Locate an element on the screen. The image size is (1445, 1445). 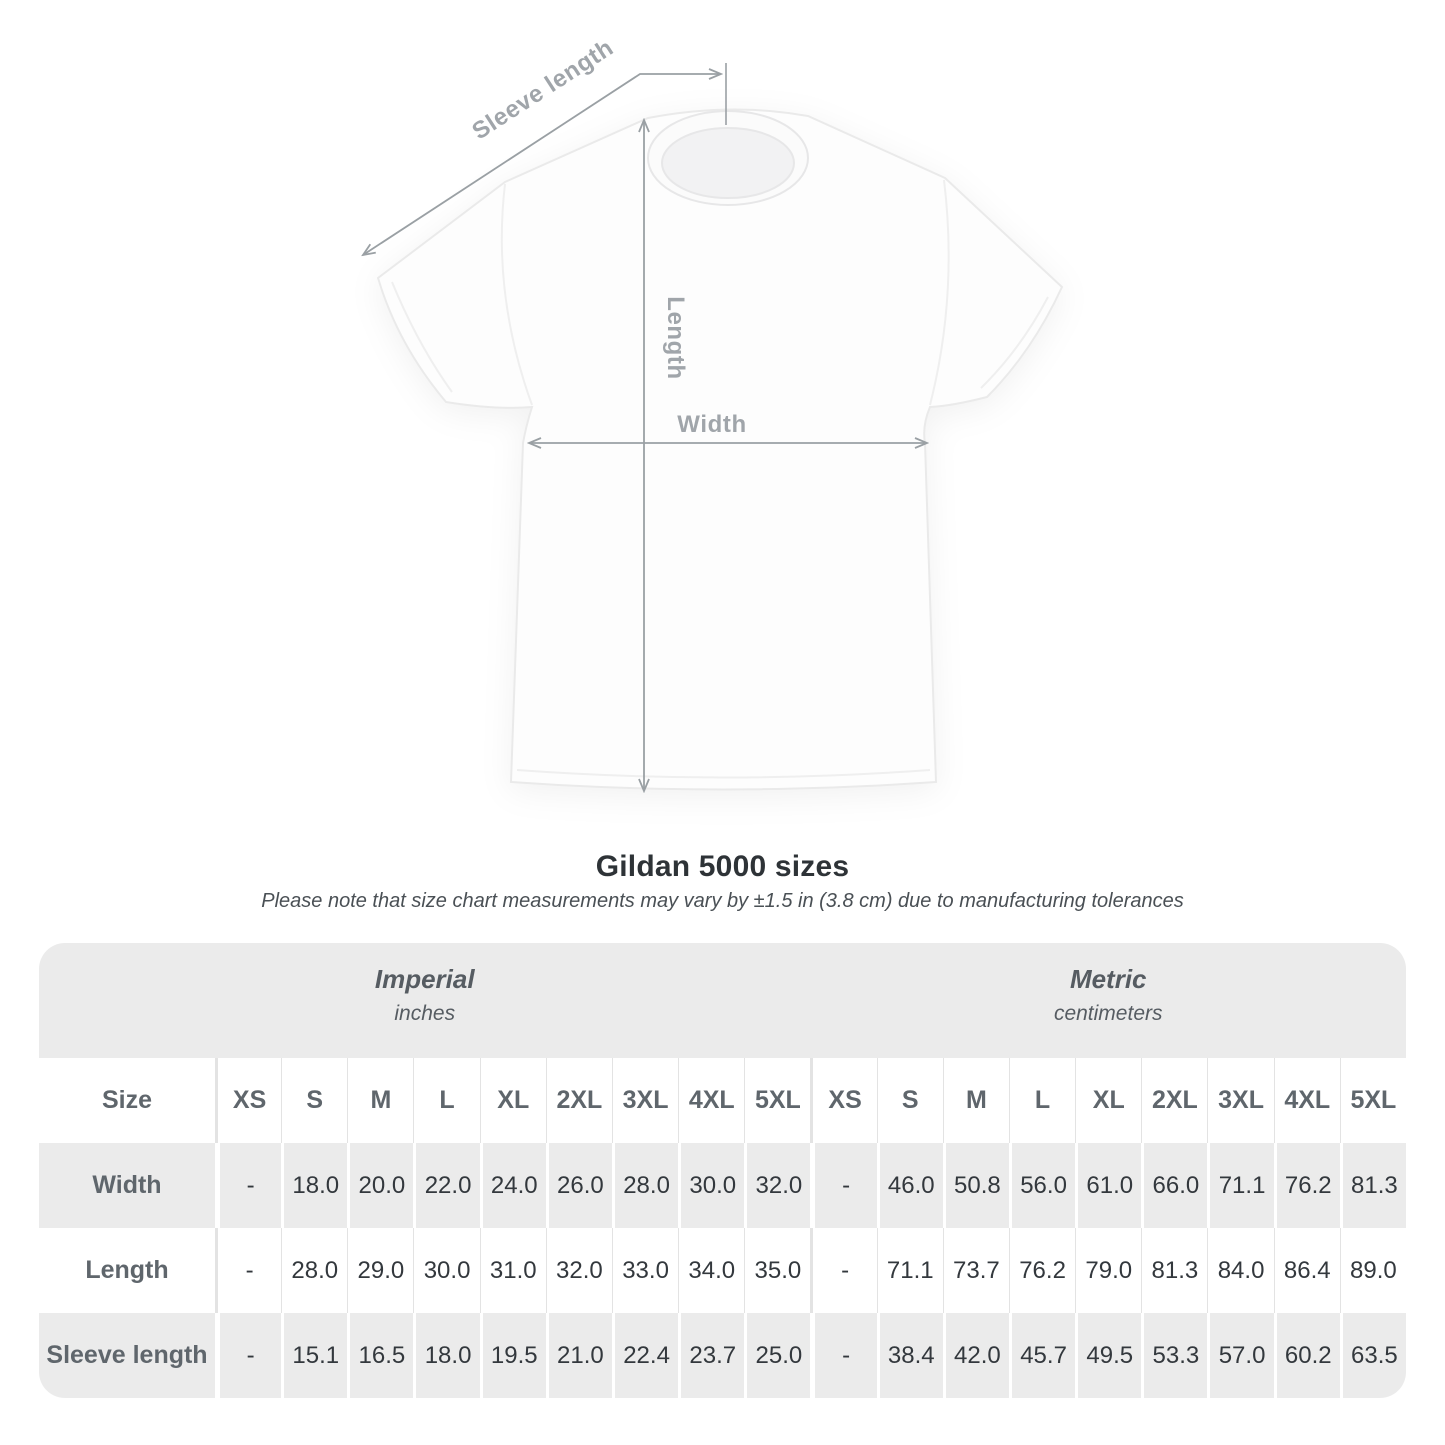
size-column-header-metric-xl: XL is located at coordinates (1108, 1100).